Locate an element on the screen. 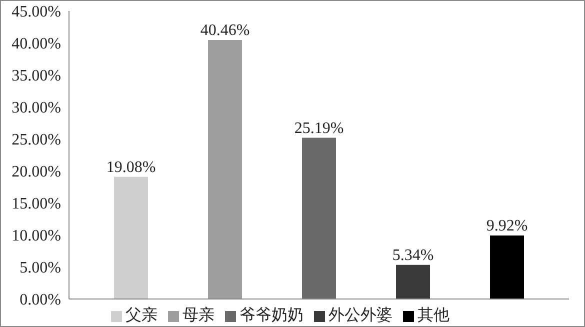 Image resolution: width=585 pixels, height=327 pixels. legend-label: 母亲 is located at coordinates (198, 315).